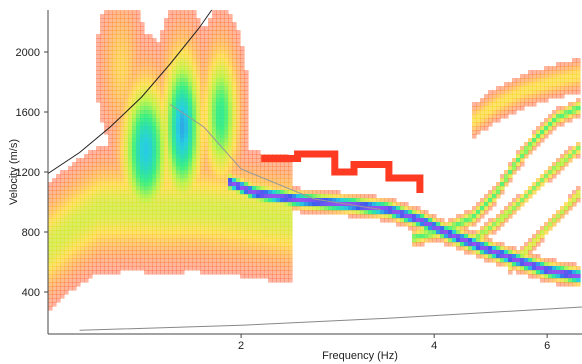 This screenshot has height=364, width=582. Describe the element at coordinates (330, 318) in the screenshot. I see `lower-limit-line` at that location.